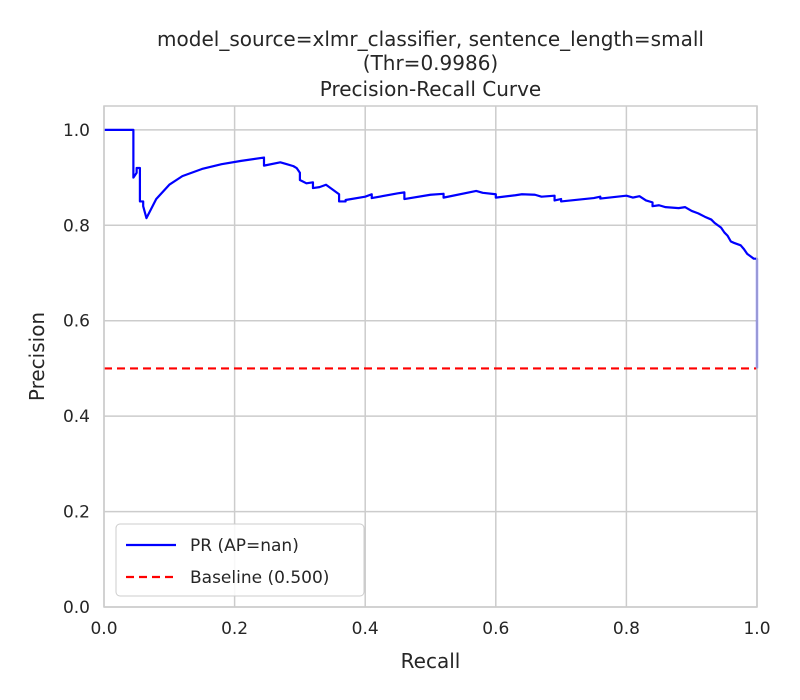 This screenshot has width=800, height=700. I want to click on x-tick-label: 0.6, so click(495, 629).